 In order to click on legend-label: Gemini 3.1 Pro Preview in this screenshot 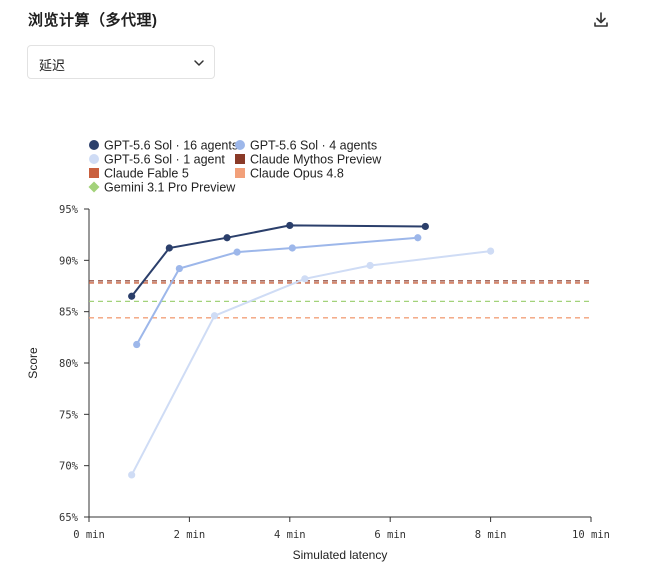, I will do `click(170, 188)`.